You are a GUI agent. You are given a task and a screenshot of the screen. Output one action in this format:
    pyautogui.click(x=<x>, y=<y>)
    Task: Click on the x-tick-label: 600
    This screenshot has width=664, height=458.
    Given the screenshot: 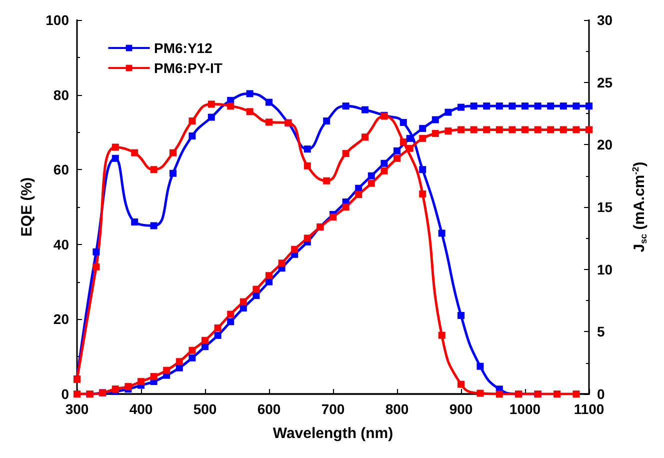 What is the action you would take?
    pyautogui.click(x=269, y=409)
    